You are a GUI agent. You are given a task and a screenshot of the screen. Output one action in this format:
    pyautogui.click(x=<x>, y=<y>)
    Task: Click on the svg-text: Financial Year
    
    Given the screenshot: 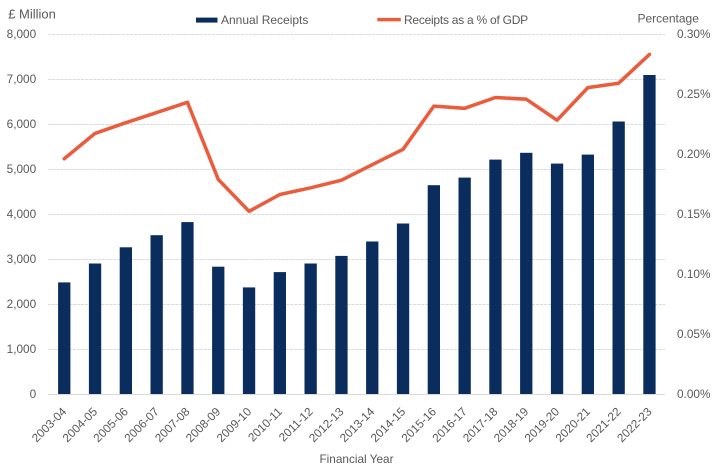 What is the action you would take?
    pyautogui.click(x=356, y=459)
    